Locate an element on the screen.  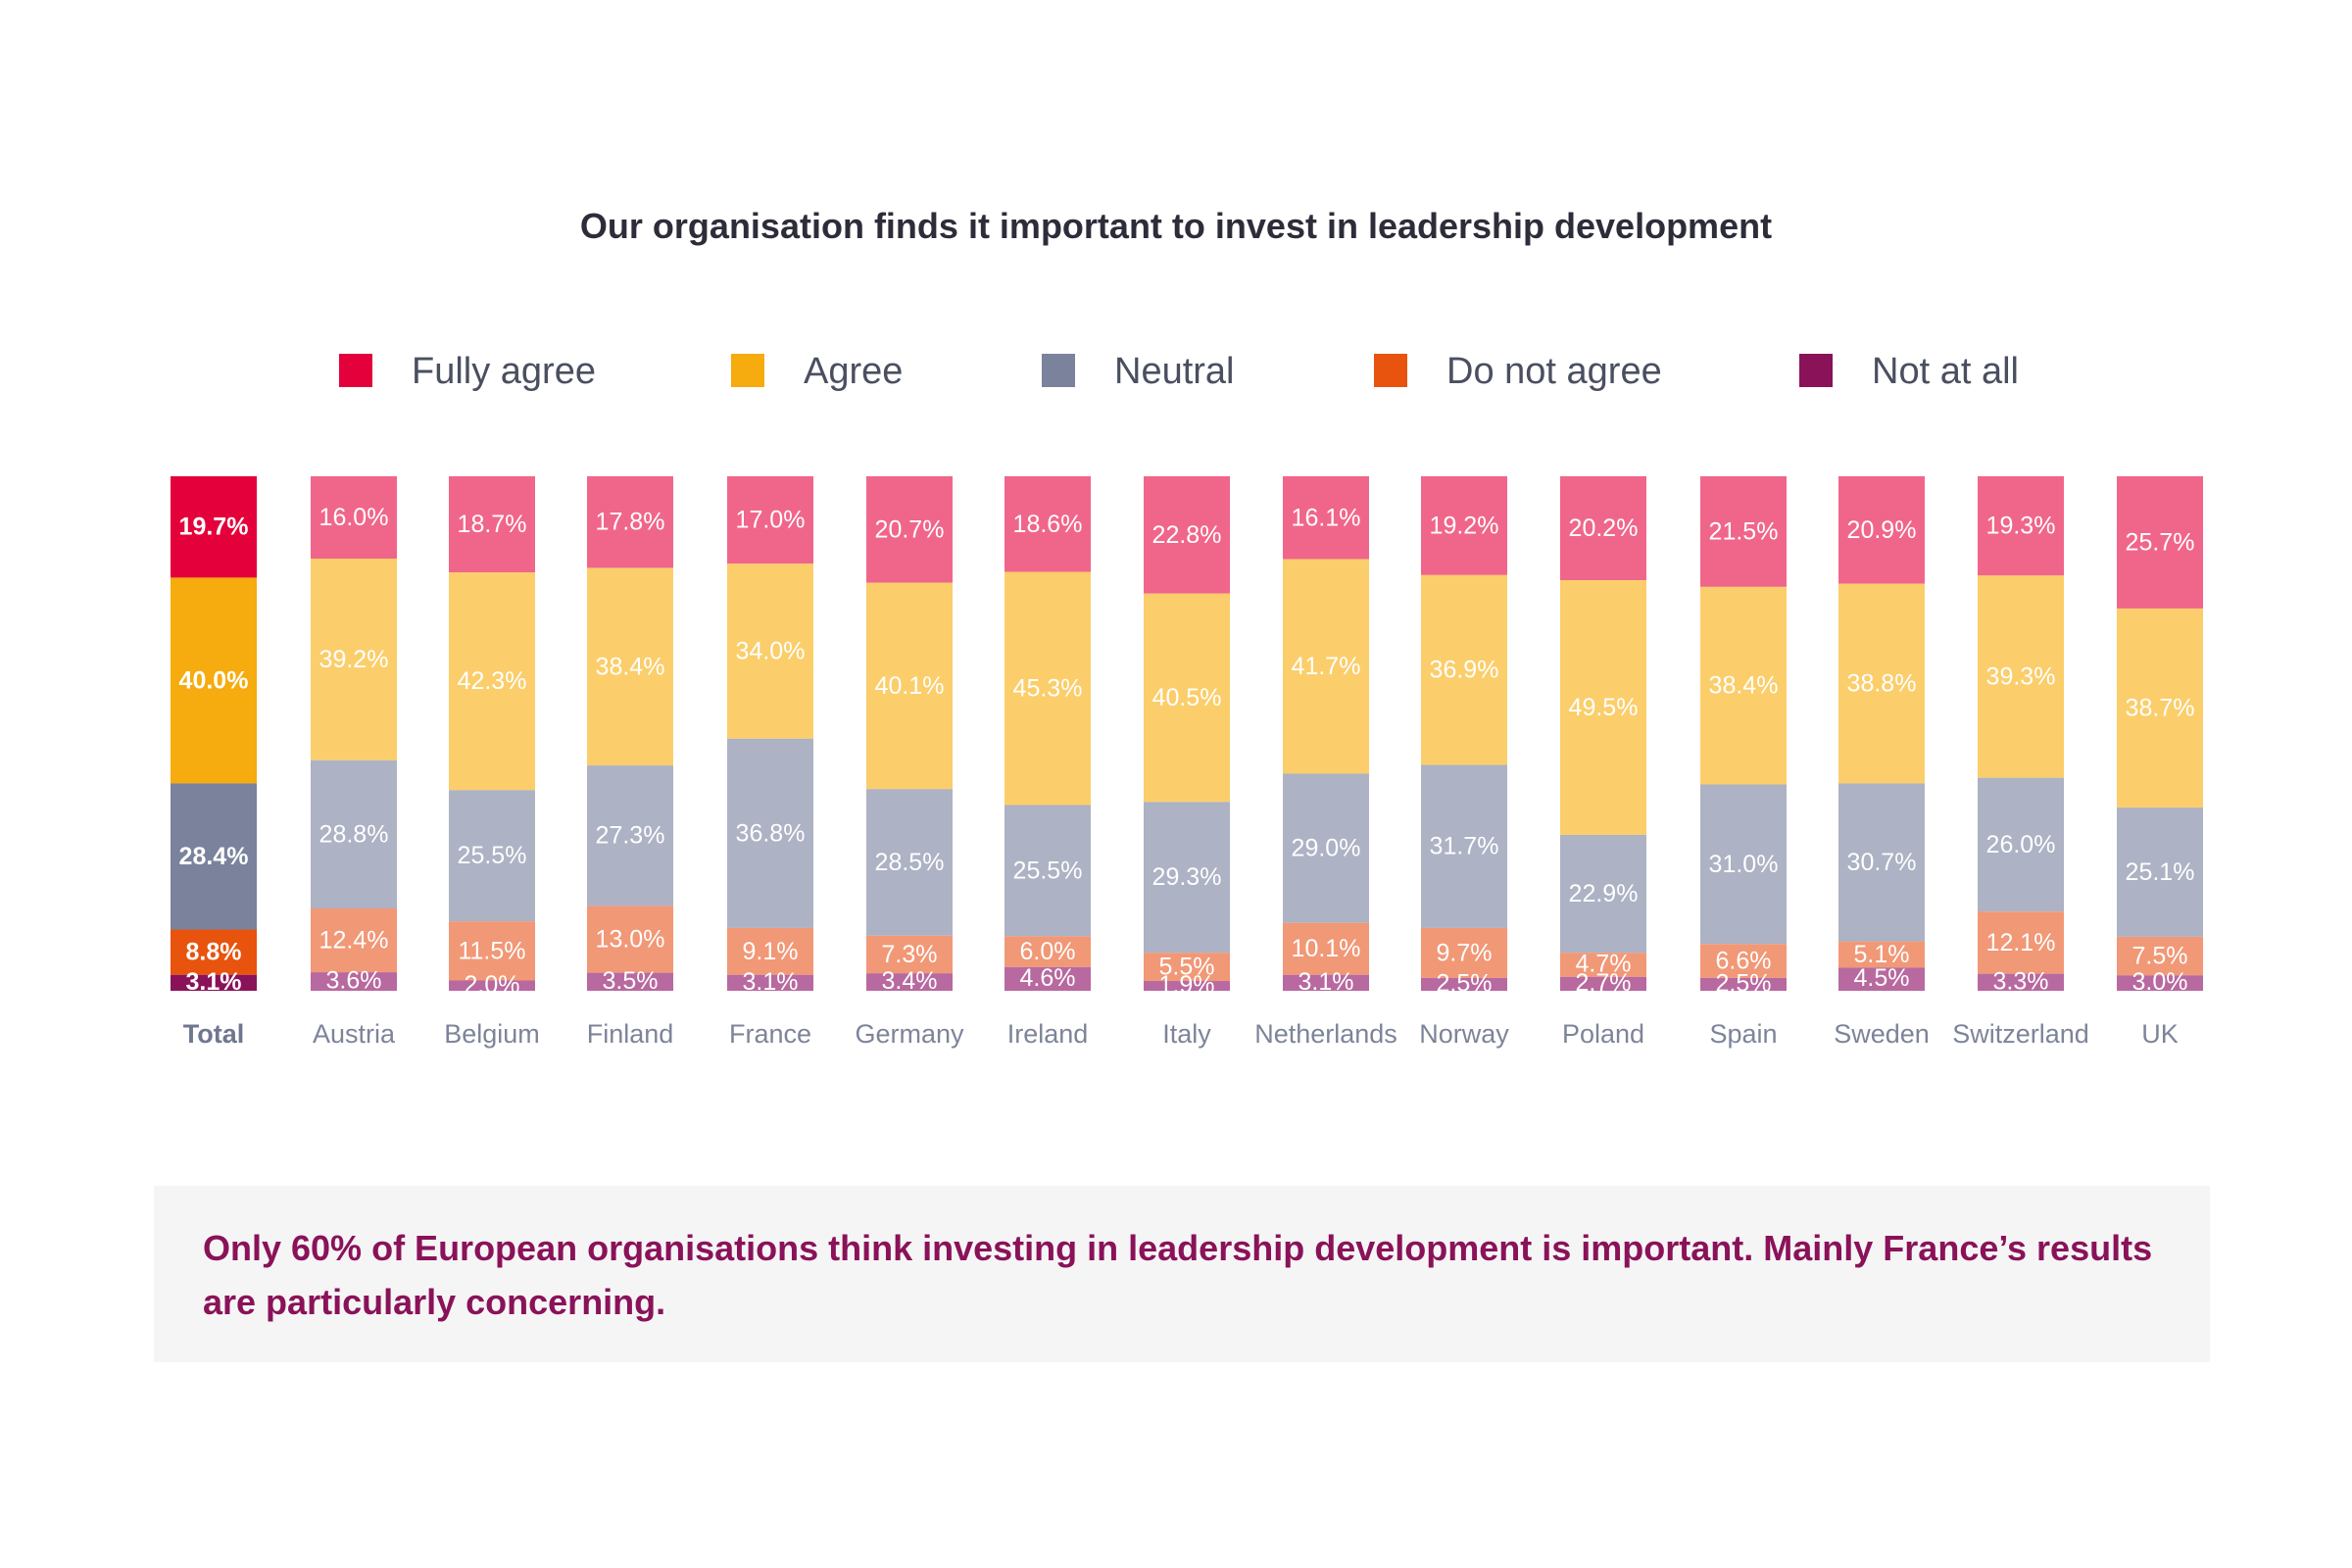
value-label-ireland-agree: 45.3% is located at coordinates (1048, 689).